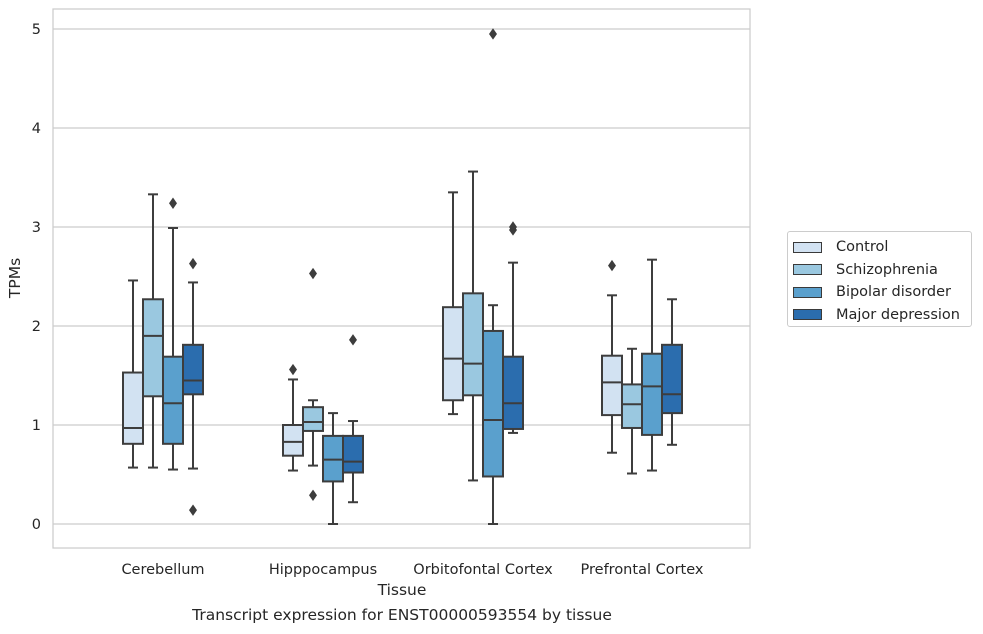 The height and width of the screenshot is (634, 983). What do you see at coordinates (15, 278) in the screenshot?
I see `y-axis-label: TPMs` at bounding box center [15, 278].